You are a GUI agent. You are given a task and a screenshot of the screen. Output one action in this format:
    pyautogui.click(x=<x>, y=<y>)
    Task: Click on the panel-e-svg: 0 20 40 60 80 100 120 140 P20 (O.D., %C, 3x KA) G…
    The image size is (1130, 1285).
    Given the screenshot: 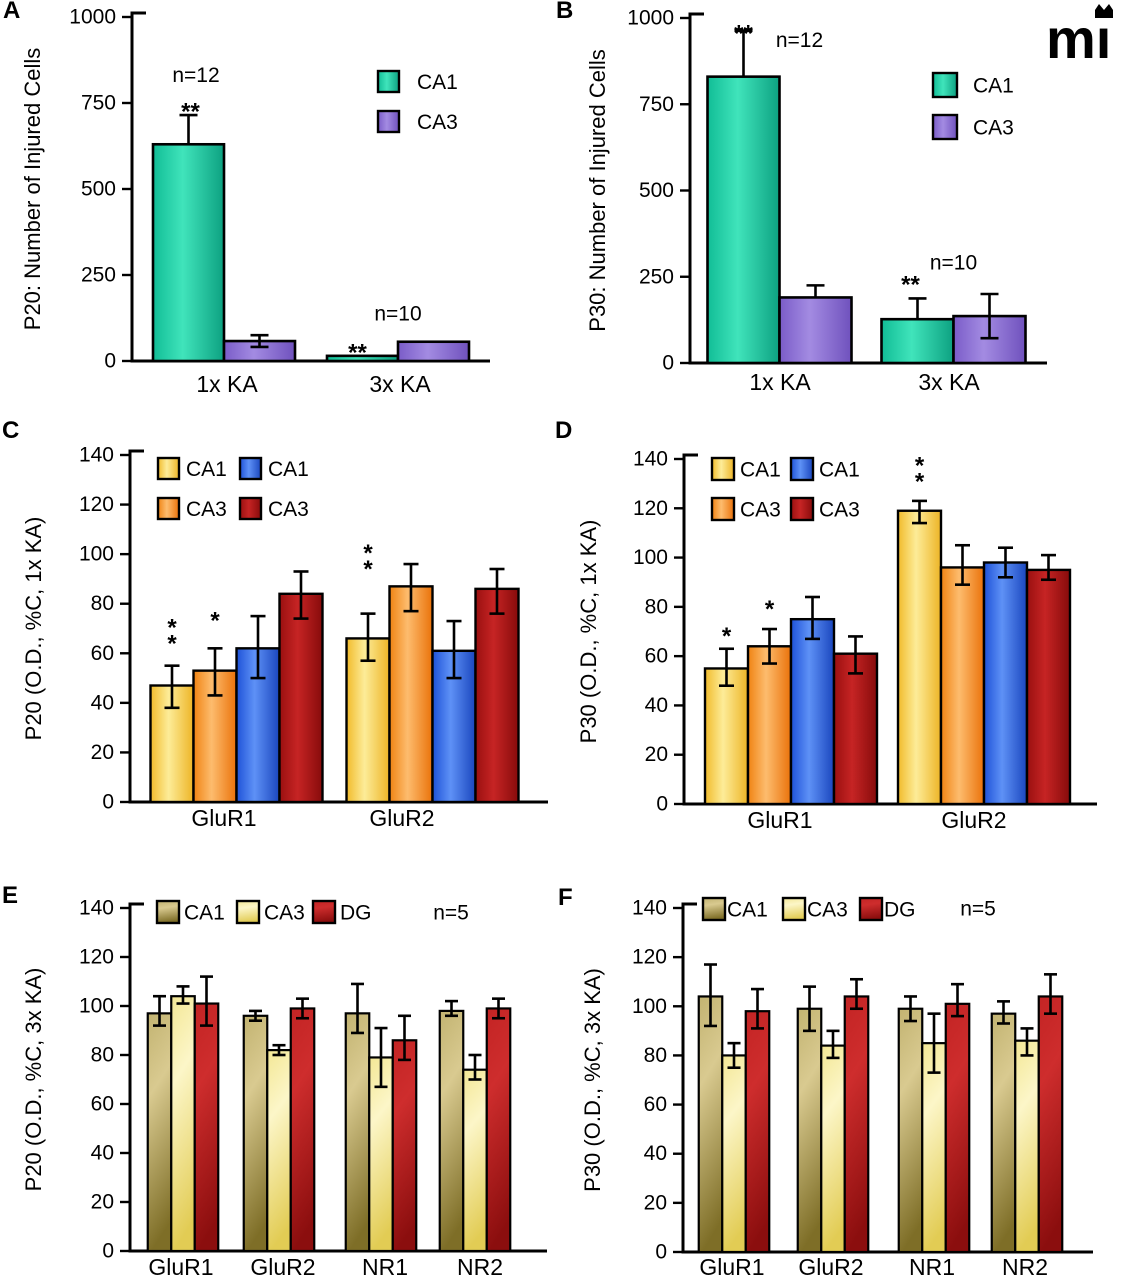 What is the action you would take?
    pyautogui.click(x=274, y=1081)
    